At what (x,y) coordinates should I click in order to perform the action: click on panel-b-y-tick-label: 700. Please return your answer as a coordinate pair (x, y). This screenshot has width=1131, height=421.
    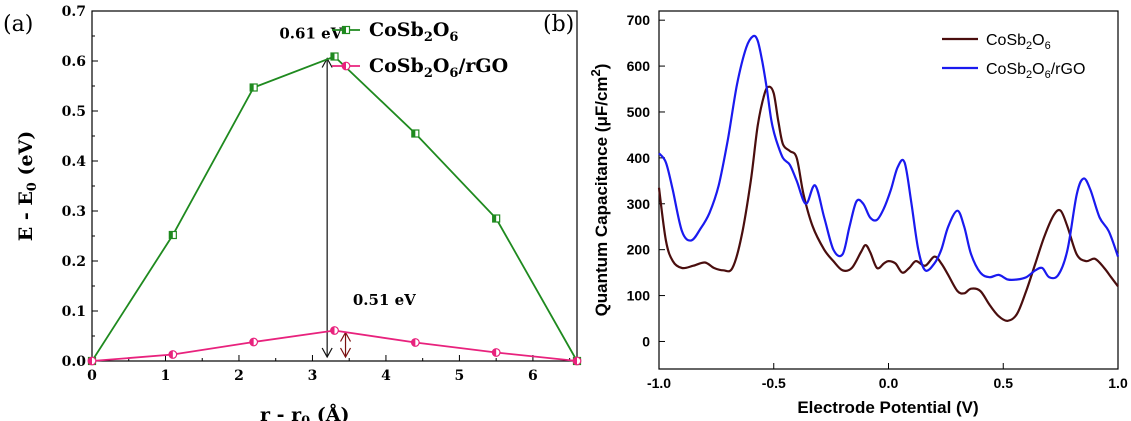
    Looking at the image, I should click on (639, 20).